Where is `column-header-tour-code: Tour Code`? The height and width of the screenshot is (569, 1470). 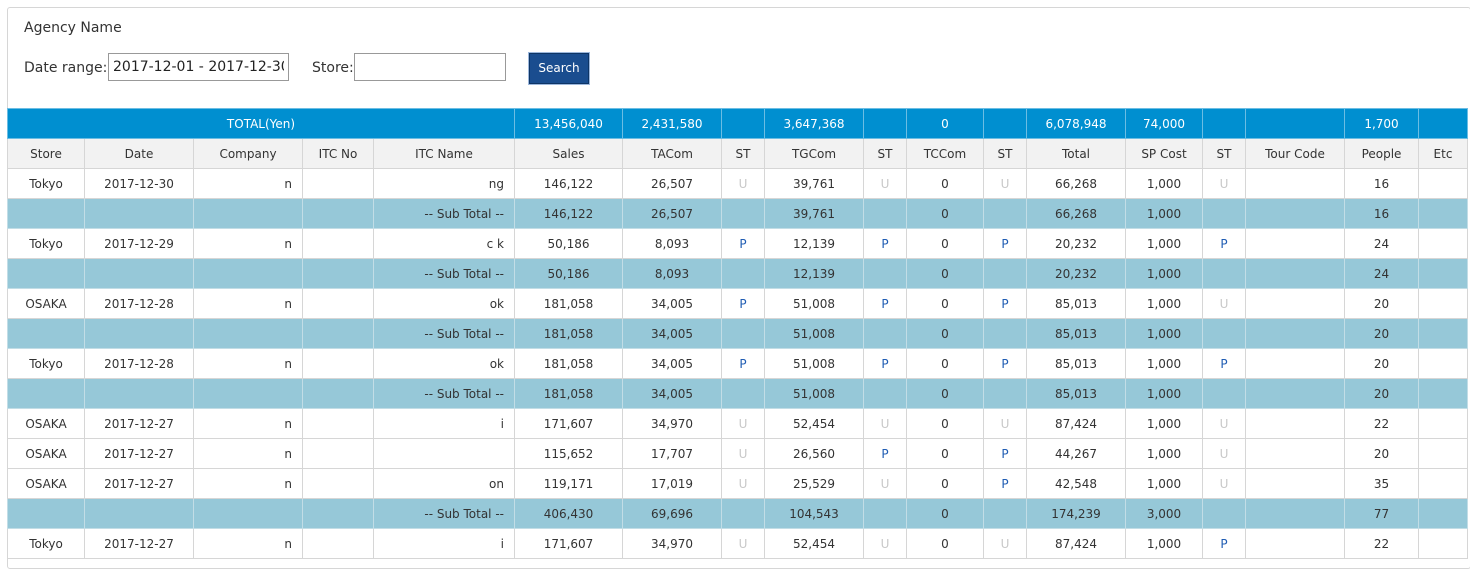 column-header-tour-code: Tour Code is located at coordinates (1295, 153).